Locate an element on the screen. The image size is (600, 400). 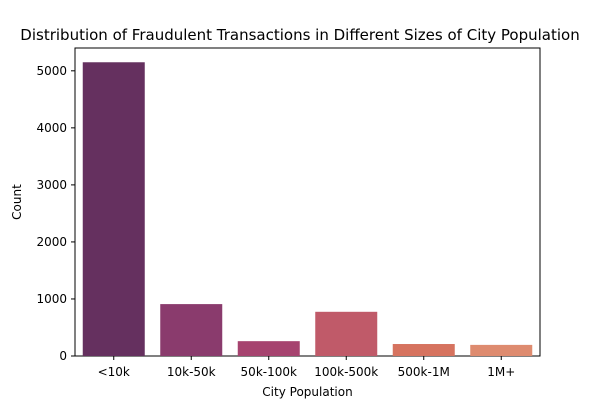
y-tick-label-0: 0 is located at coordinates (63, 356).